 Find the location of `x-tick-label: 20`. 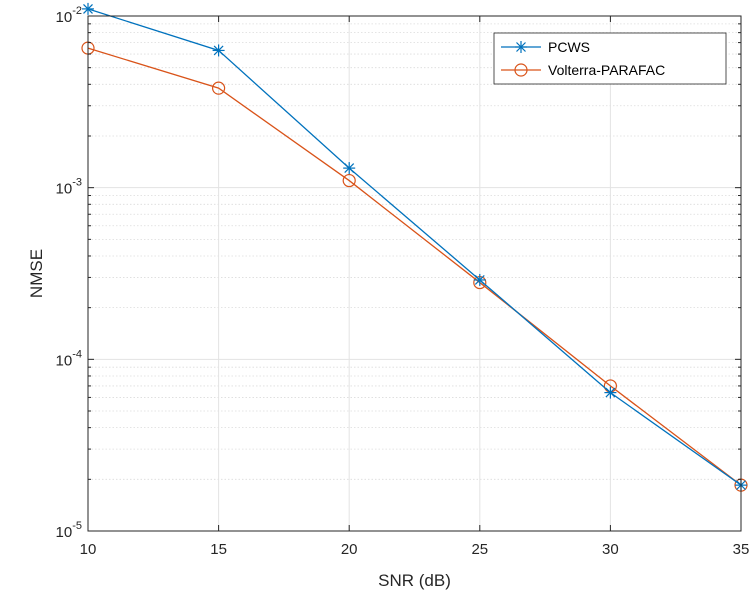

x-tick-label: 20 is located at coordinates (349, 549).